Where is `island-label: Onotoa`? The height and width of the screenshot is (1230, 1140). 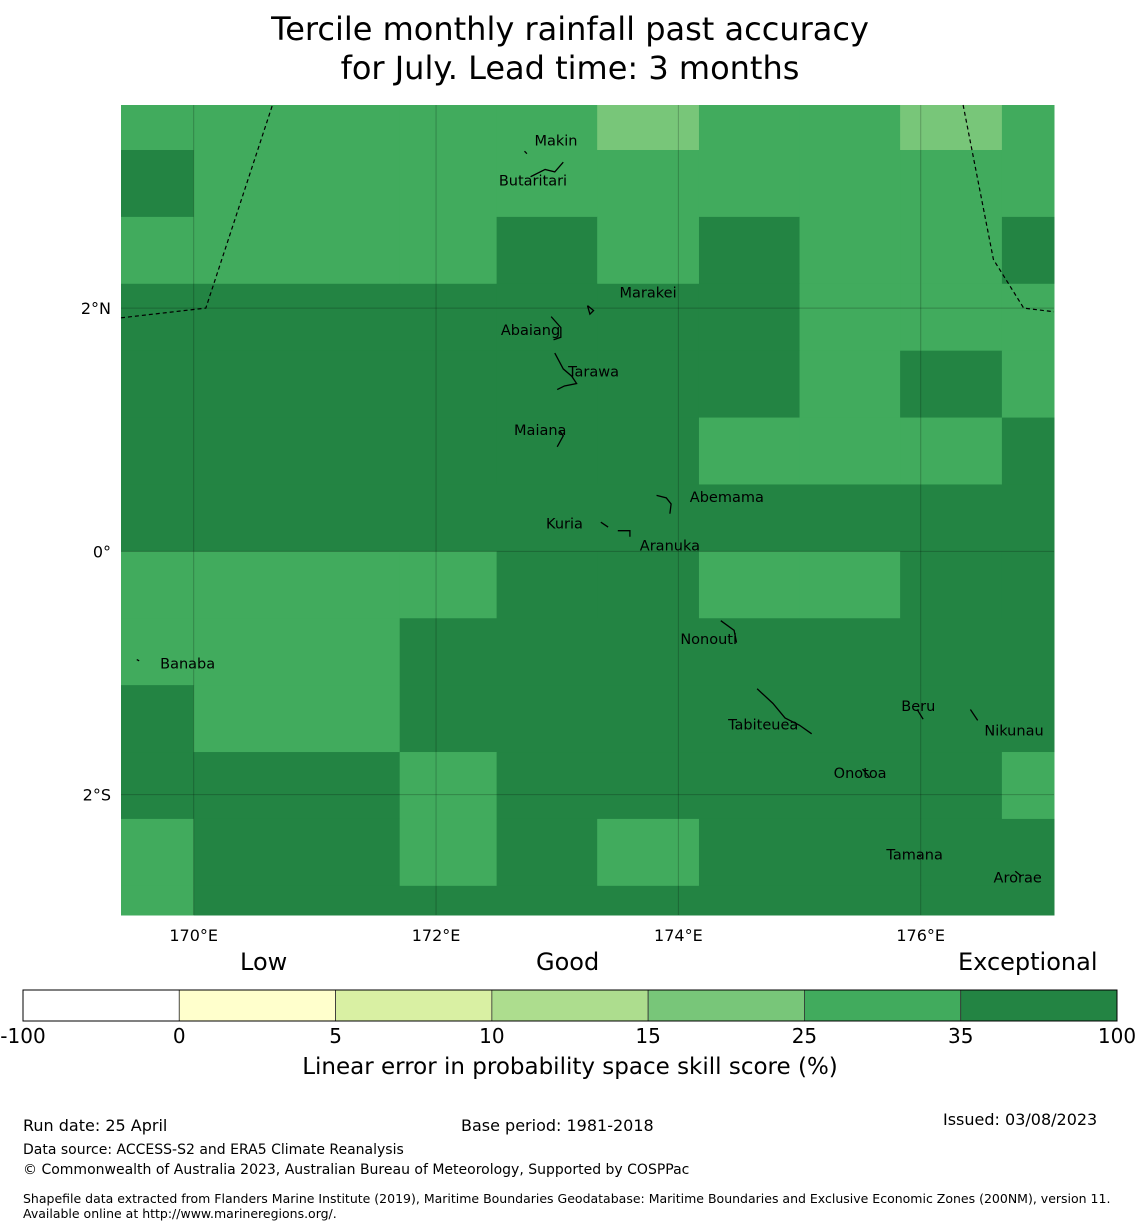
island-label: Onotoa is located at coordinates (860, 774).